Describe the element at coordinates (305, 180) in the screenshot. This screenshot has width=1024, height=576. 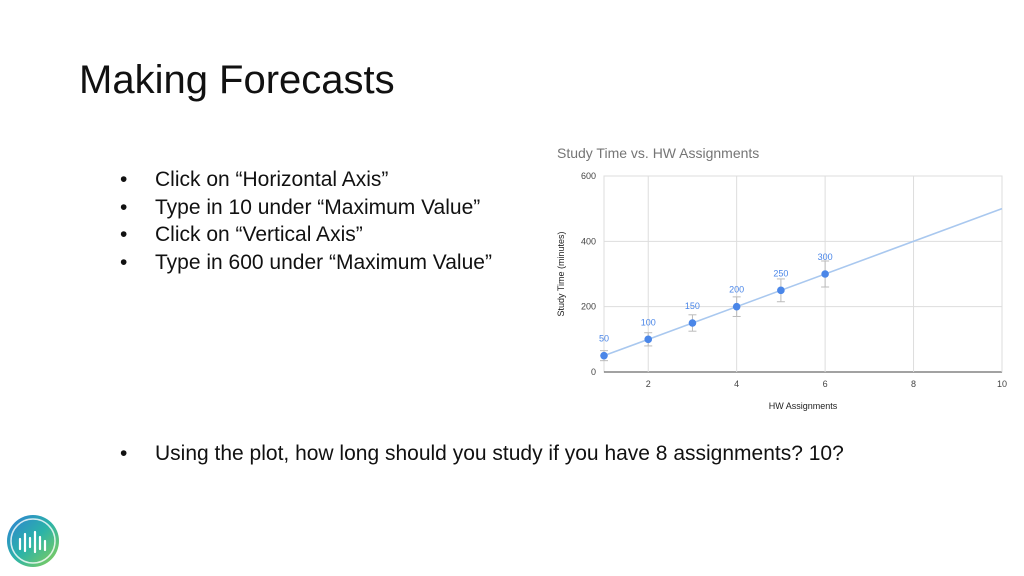
I see `instruction-item: Click on “Horizontal Axis”` at that location.